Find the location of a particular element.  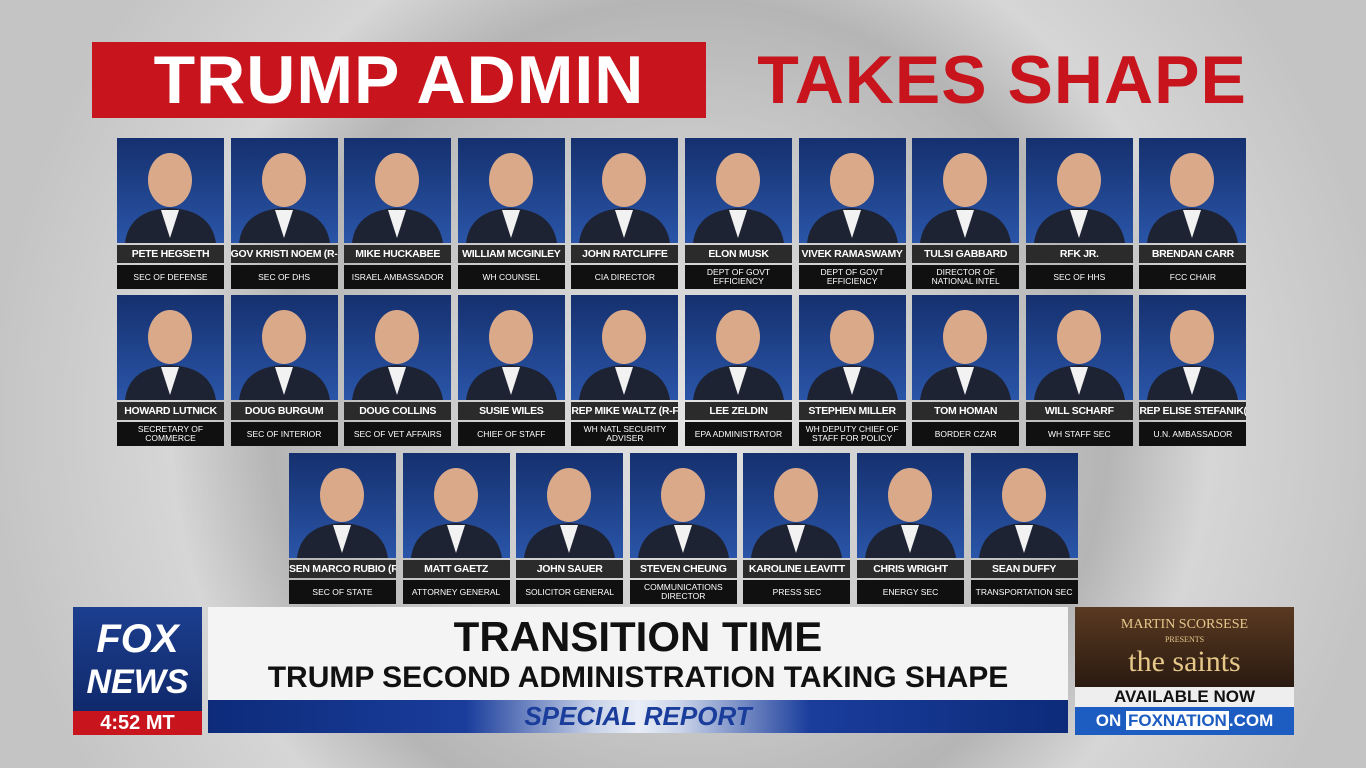

person-card: SEAN DUFFY TRANSPORTATION SEC is located at coordinates (1024, 528).